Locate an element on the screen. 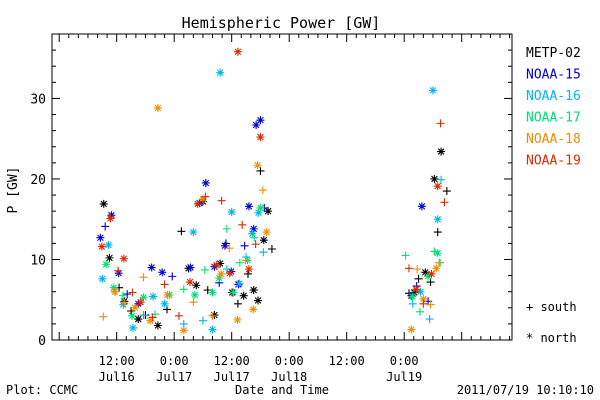 The width and height of the screenshot is (600, 400). y-tick-label: 20 is located at coordinates (38, 180).